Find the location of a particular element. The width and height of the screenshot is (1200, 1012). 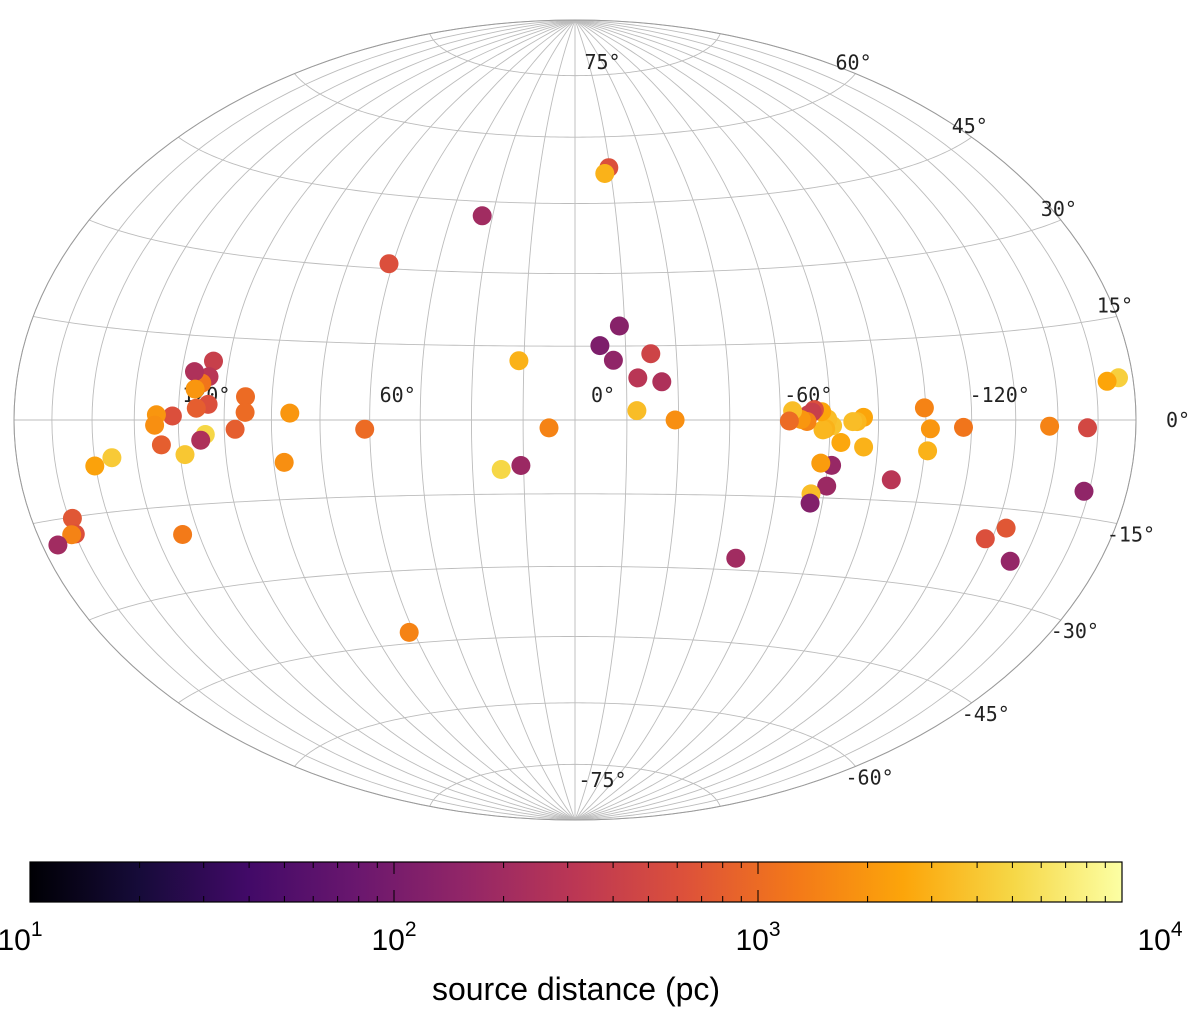

lat-tick-label: 30° is located at coordinates (1059, 209).